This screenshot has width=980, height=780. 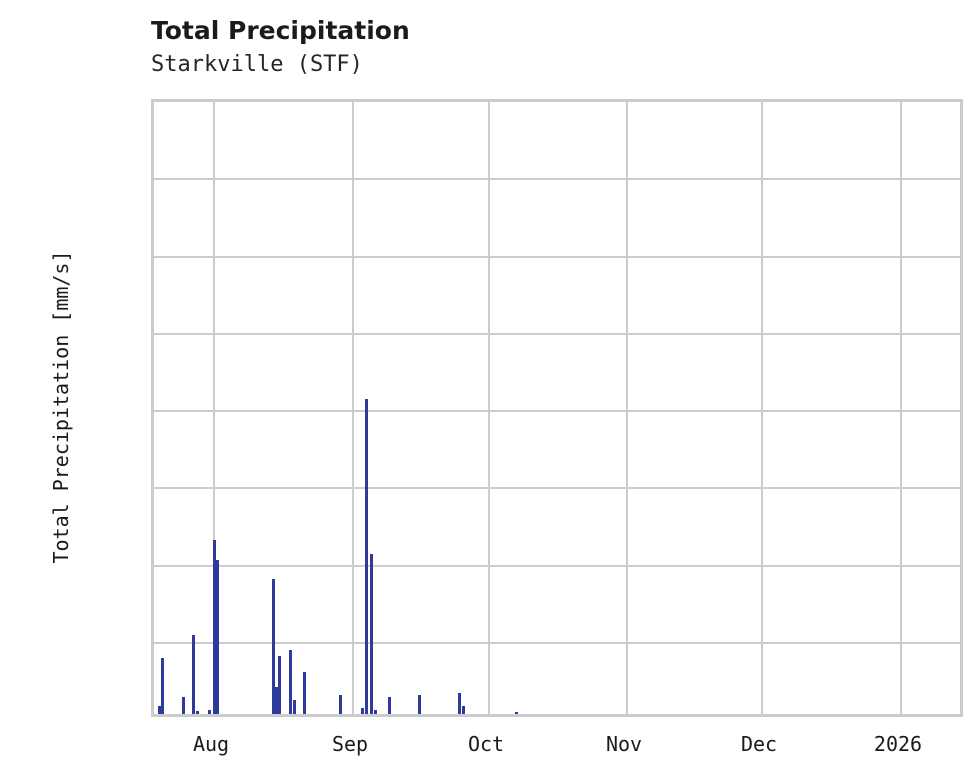 What do you see at coordinates (350, 744) in the screenshot?
I see `x-tick-label: Sep` at bounding box center [350, 744].